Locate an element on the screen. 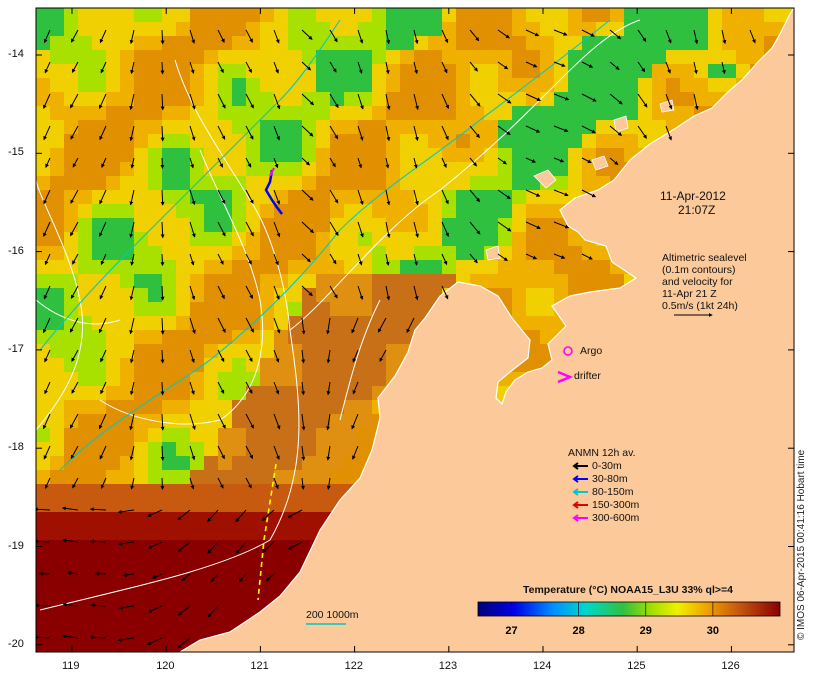 Image resolution: width=820 pixels, height=680 pixels. lon-tick-label: 120 is located at coordinates (165, 666).